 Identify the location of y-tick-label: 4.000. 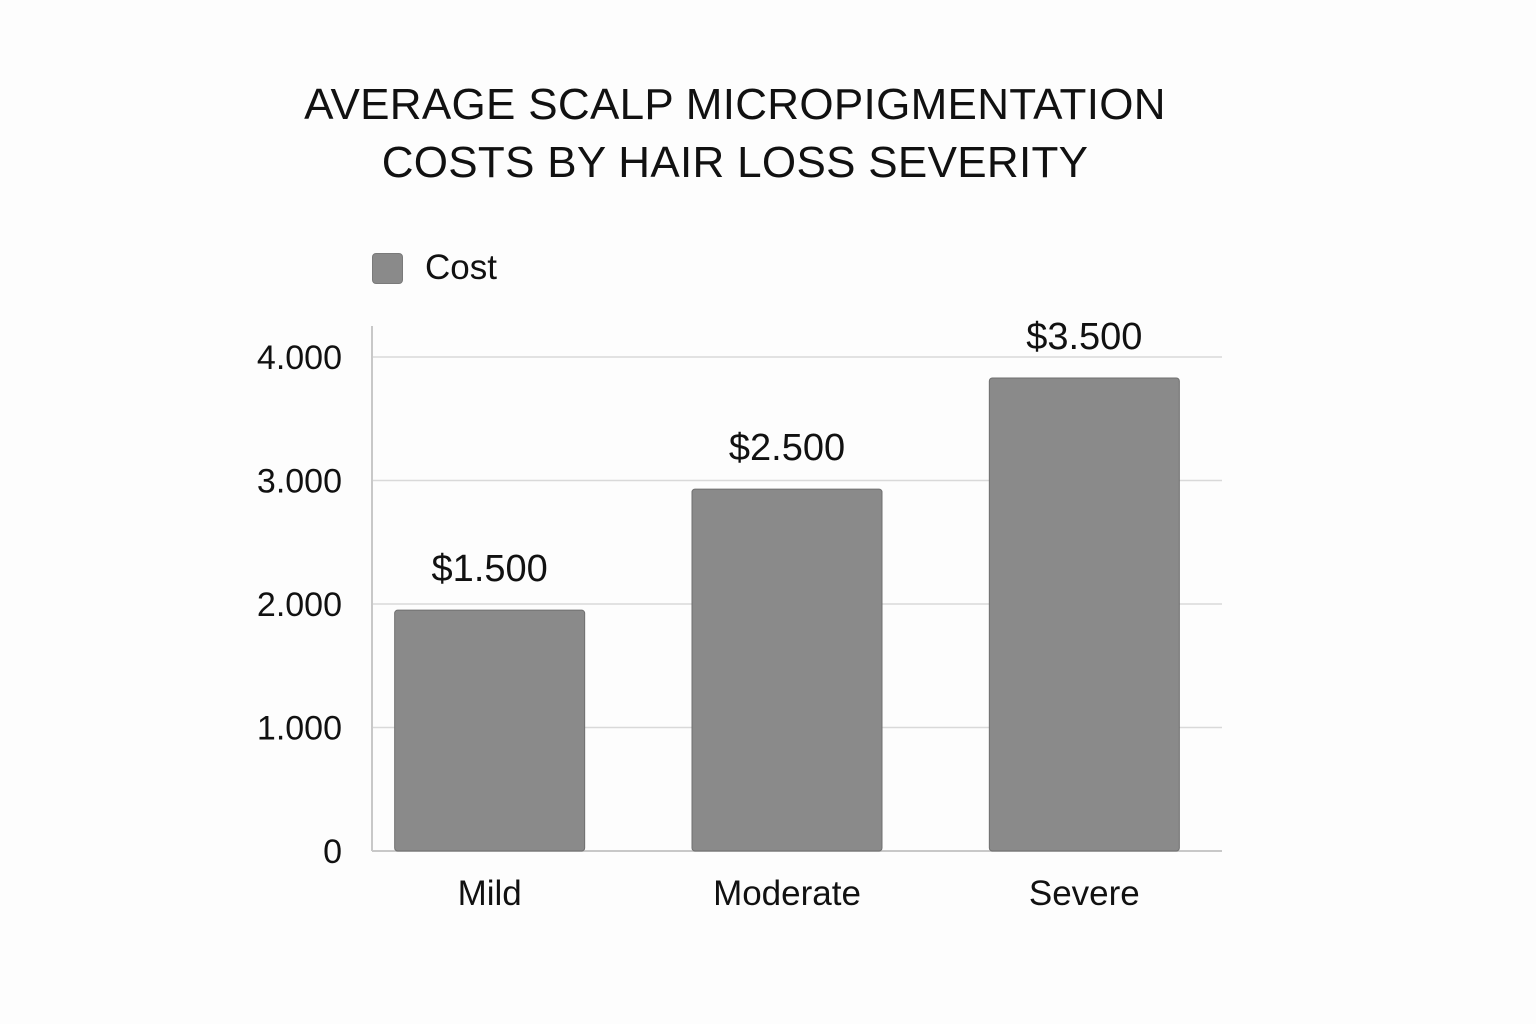
(299, 358).